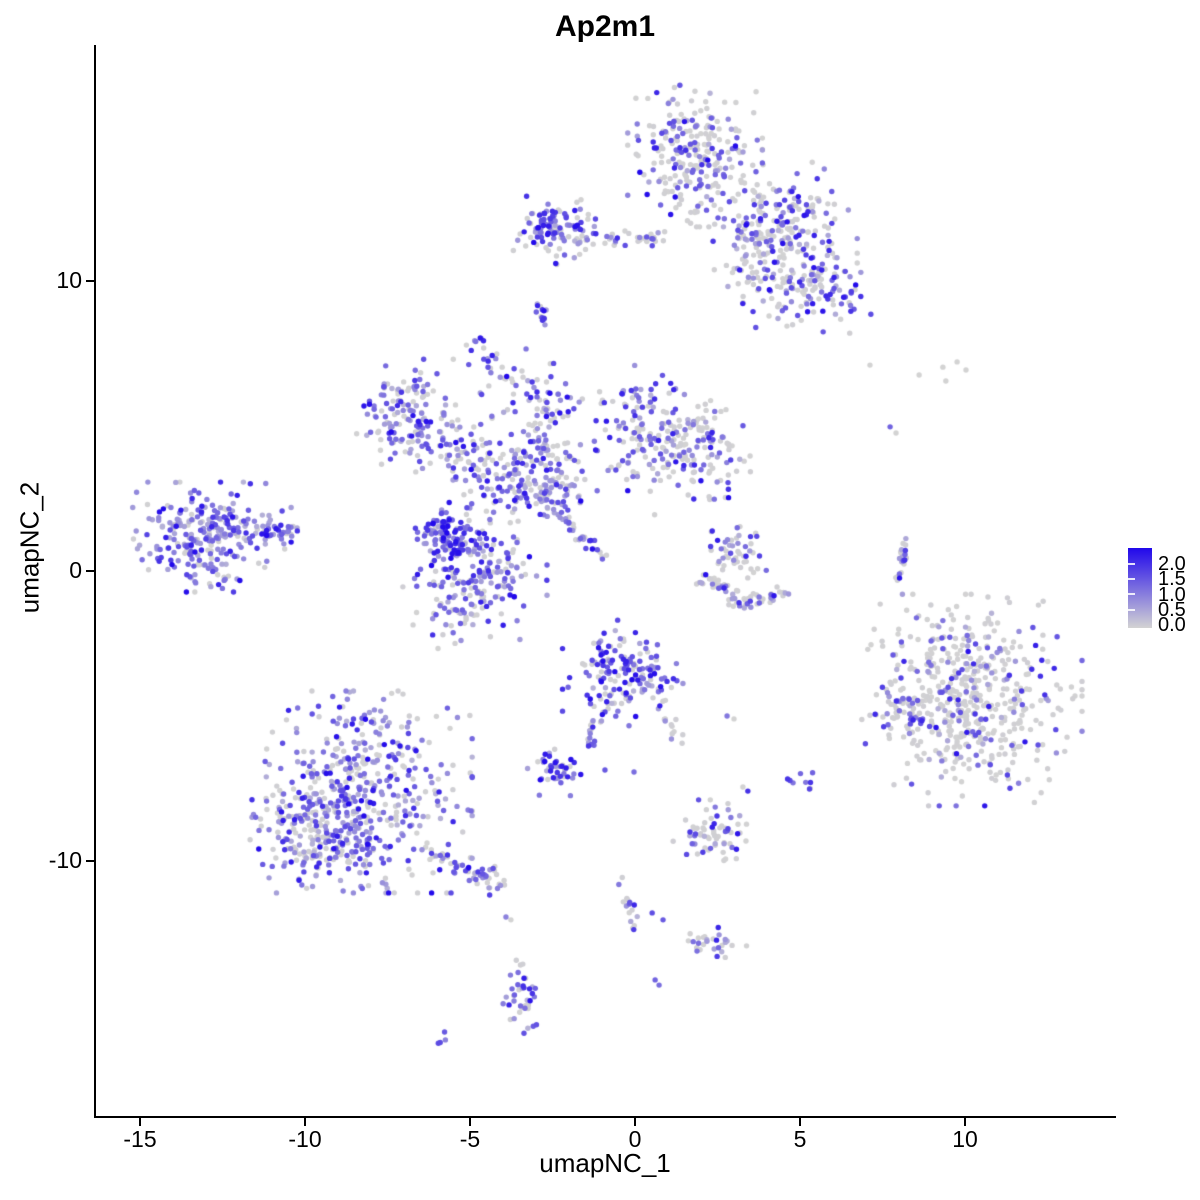  Describe the element at coordinates (605, 26) in the screenshot. I see `plot-title: Ap2m1` at that location.